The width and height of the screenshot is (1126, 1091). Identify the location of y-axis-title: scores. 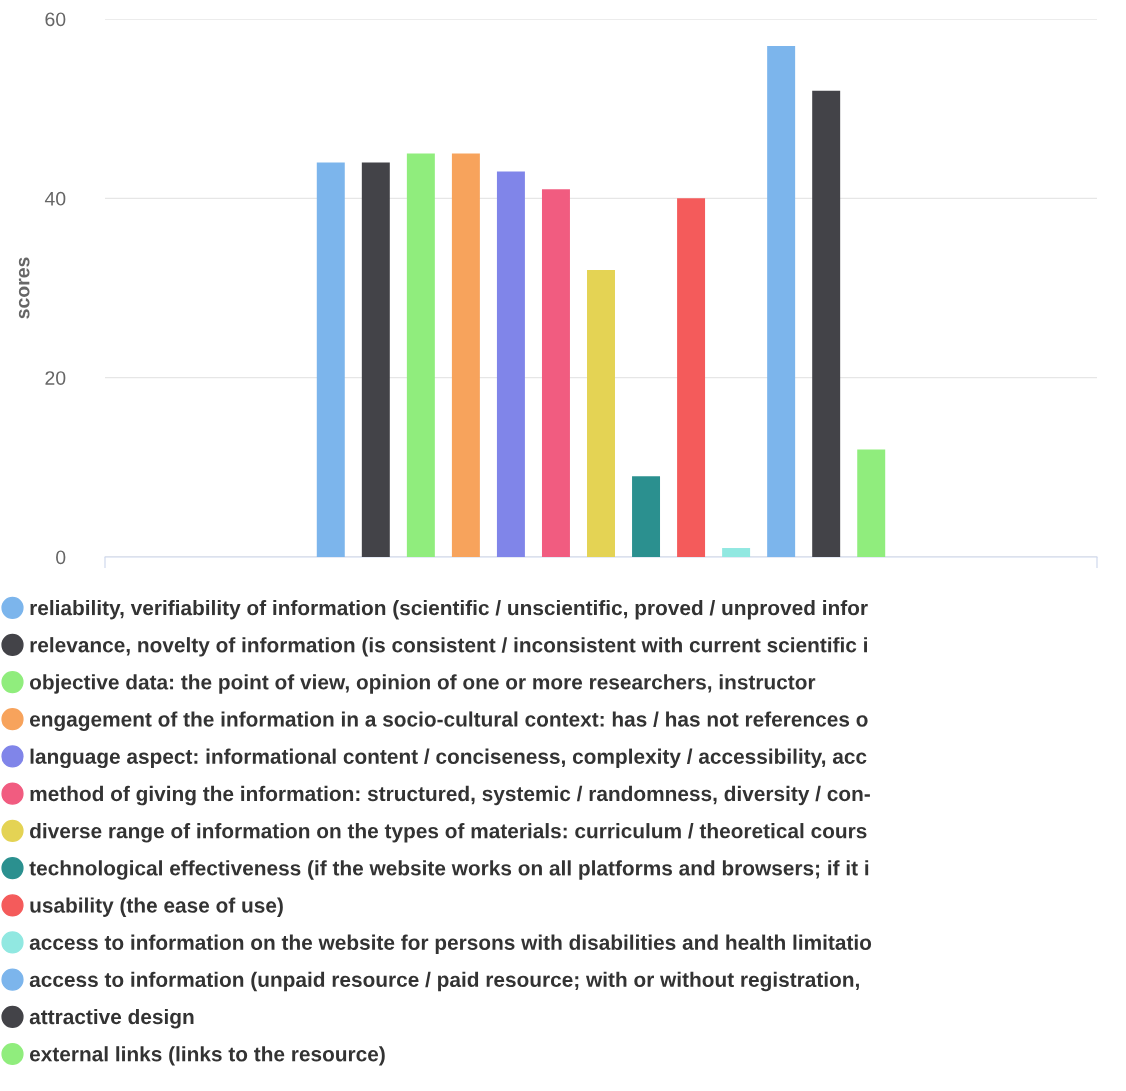
(24, 288).